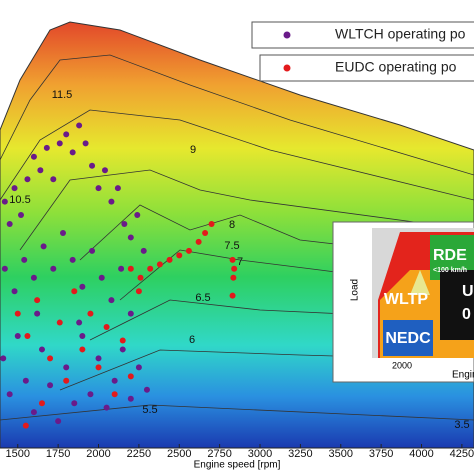 Image resolution: width=474 pixels, height=474 pixels. I want to click on contour-label: 7, so click(240, 262).